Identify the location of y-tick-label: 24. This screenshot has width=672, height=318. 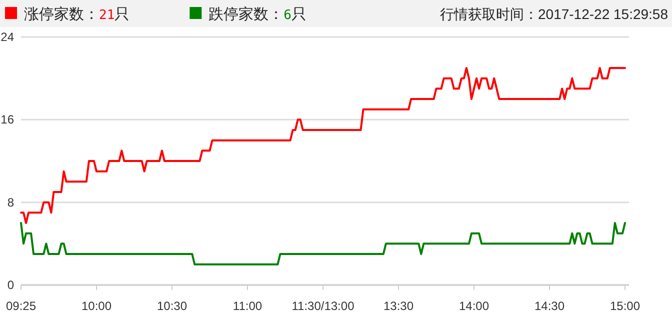
(7, 37).